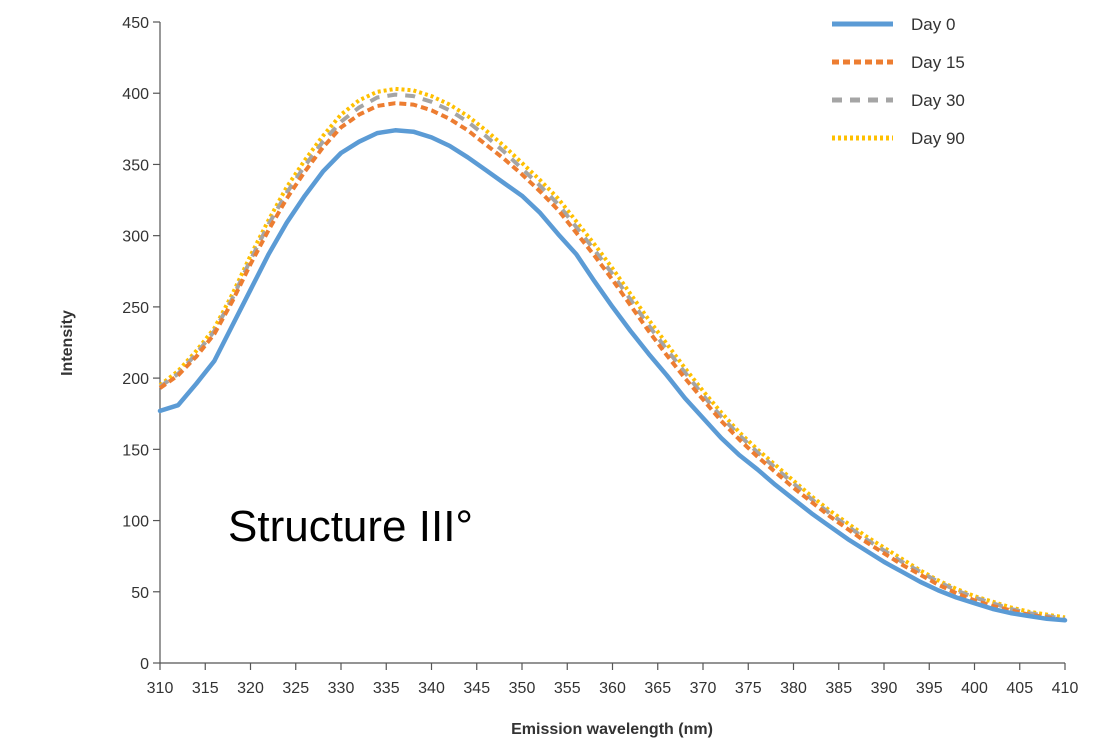 The width and height of the screenshot is (1107, 741). Describe the element at coordinates (135, 23) in the screenshot. I see `y-tick-label: 450` at that location.